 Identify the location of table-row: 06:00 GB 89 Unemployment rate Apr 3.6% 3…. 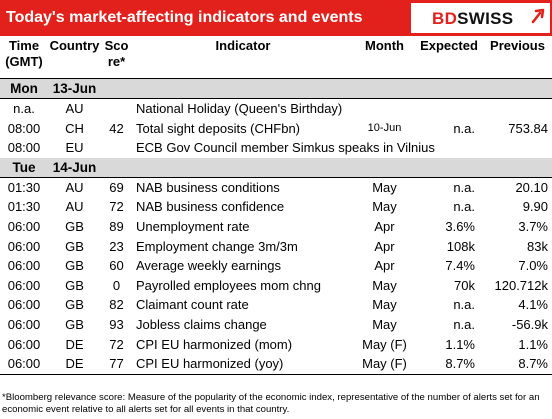
(276, 227).